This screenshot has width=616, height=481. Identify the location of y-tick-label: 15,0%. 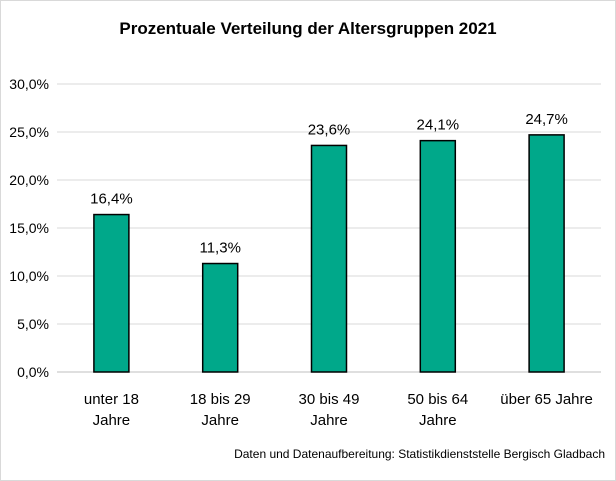
(29, 228).